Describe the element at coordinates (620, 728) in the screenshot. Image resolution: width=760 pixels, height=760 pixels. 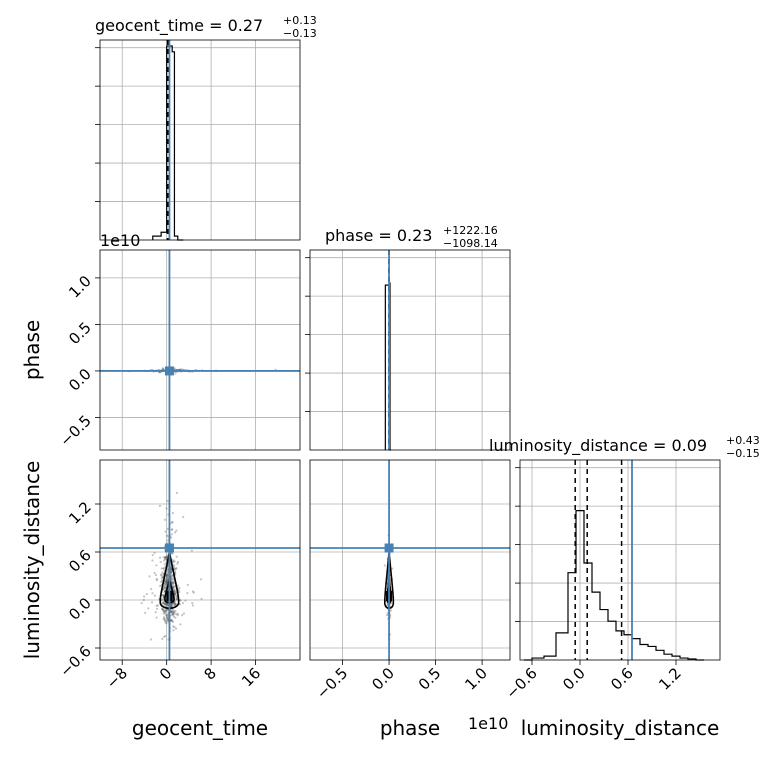
I see `xlabel-luminosity-distance: luminosity_distance` at that location.